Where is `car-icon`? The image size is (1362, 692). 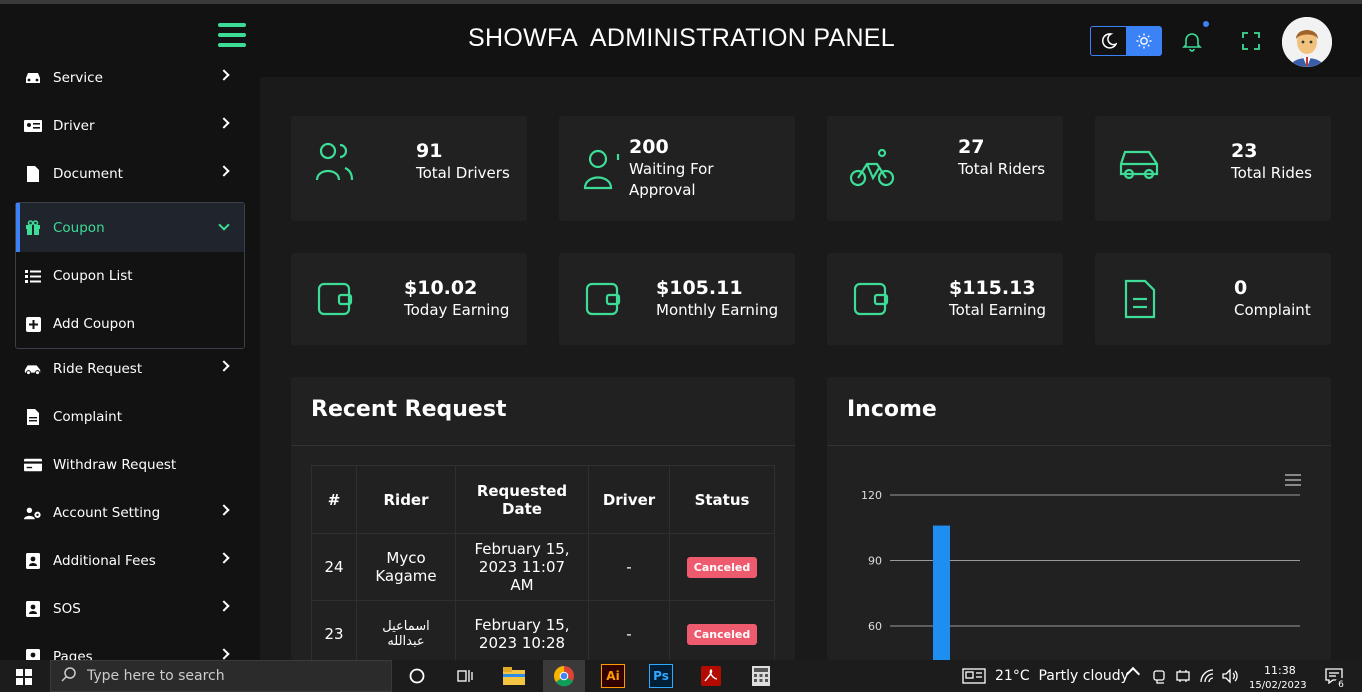
car-icon is located at coordinates (1140, 166).